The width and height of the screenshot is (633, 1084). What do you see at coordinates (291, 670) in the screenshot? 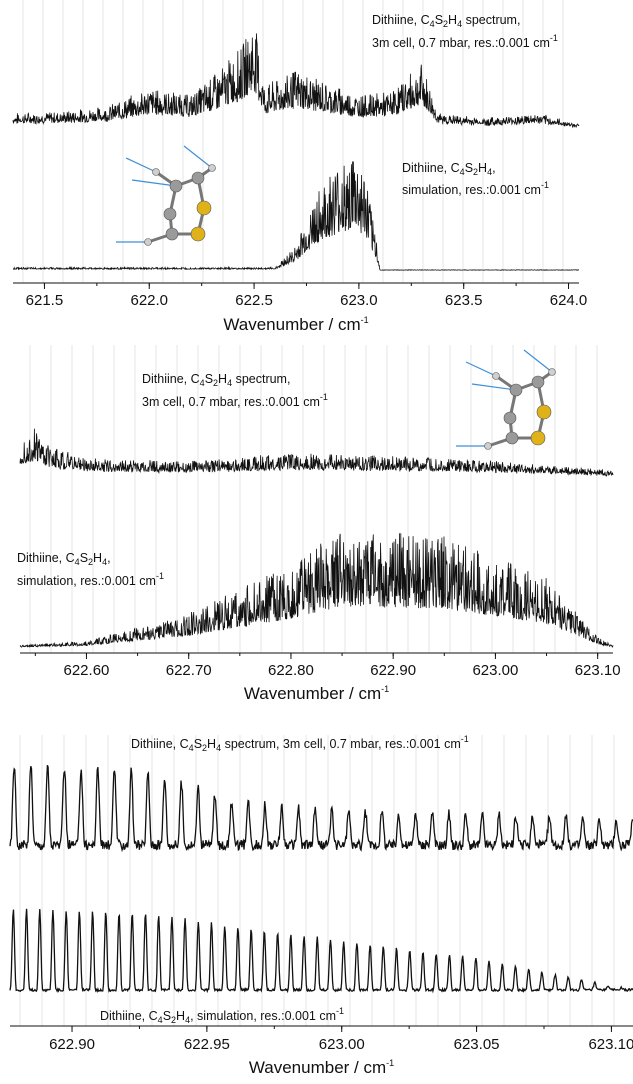
I see `panel-2-tick-label: 622.80` at bounding box center [291, 670].